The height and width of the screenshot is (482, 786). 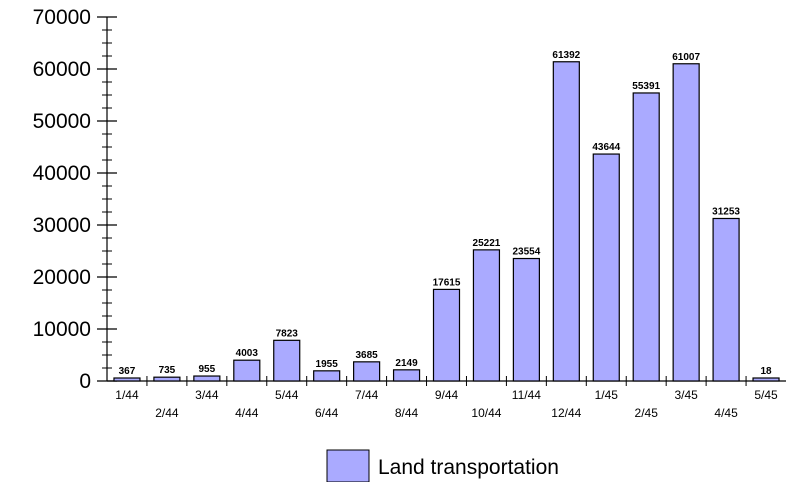 I want to click on x-tick-label: 4/45, so click(x=726, y=413).